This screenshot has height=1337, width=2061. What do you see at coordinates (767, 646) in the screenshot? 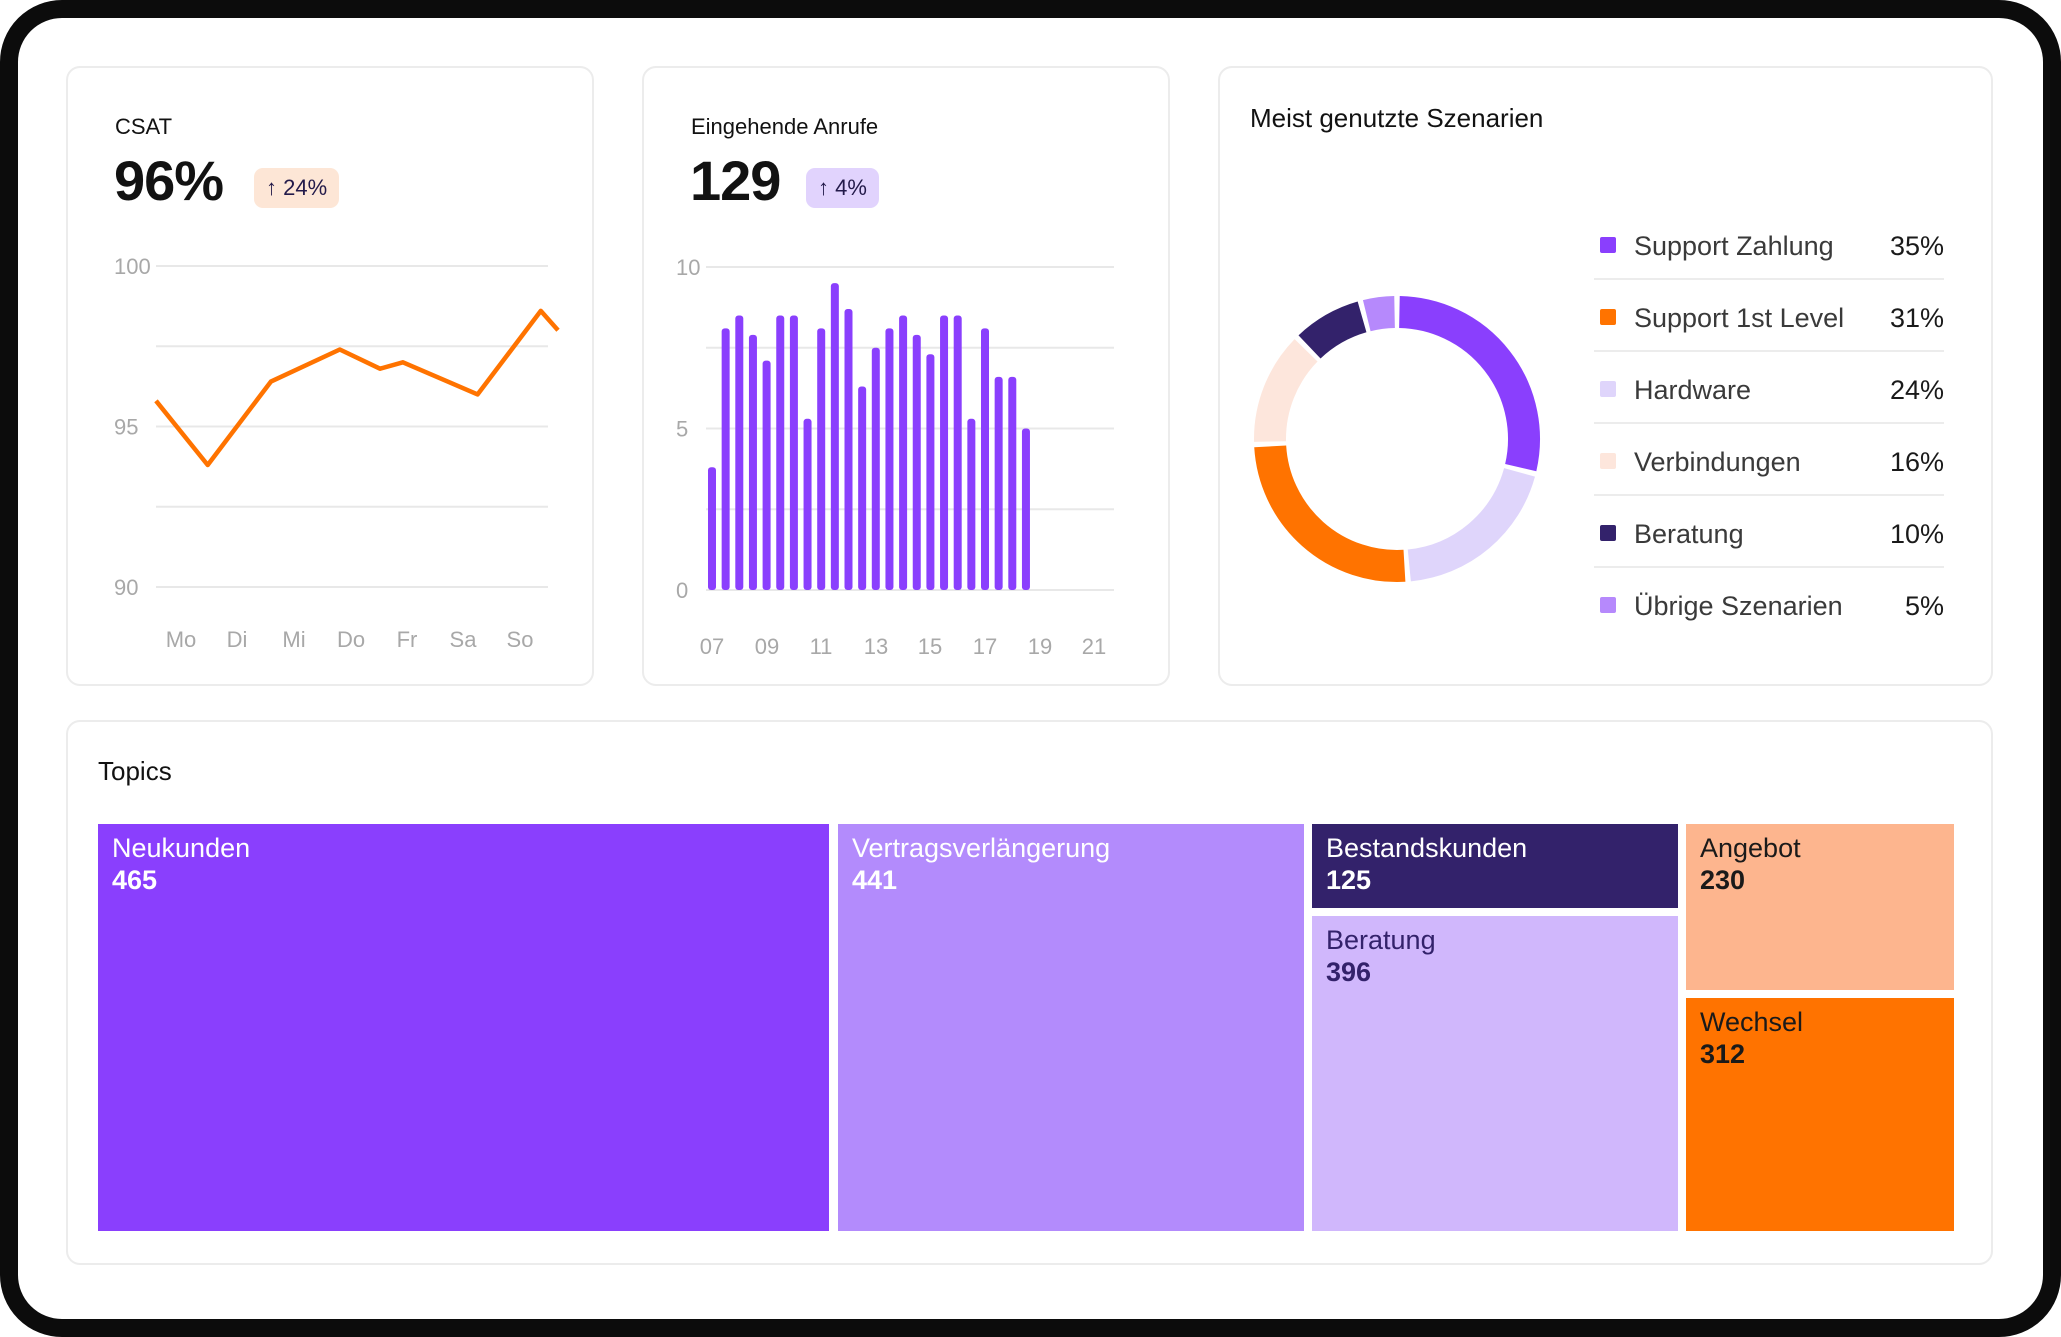
I see `calls-x-tick: 09` at bounding box center [767, 646].